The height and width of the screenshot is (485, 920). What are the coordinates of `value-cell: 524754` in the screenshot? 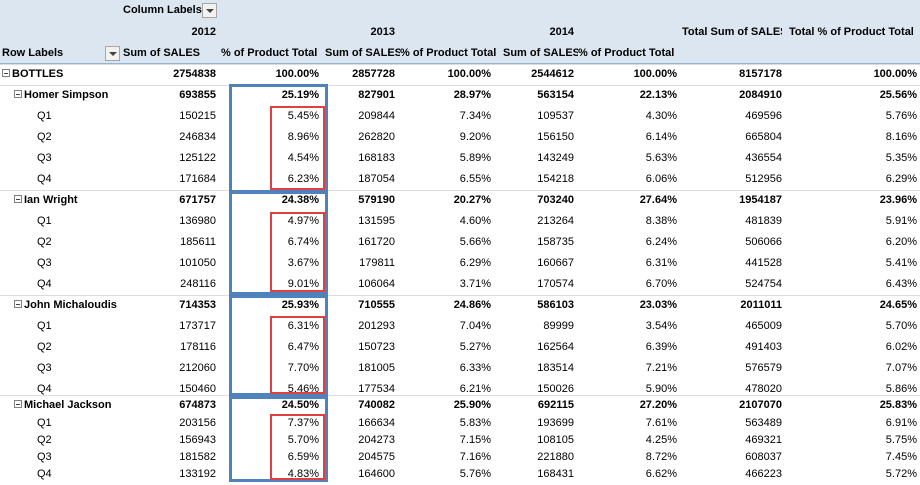 It's located at (763, 284).